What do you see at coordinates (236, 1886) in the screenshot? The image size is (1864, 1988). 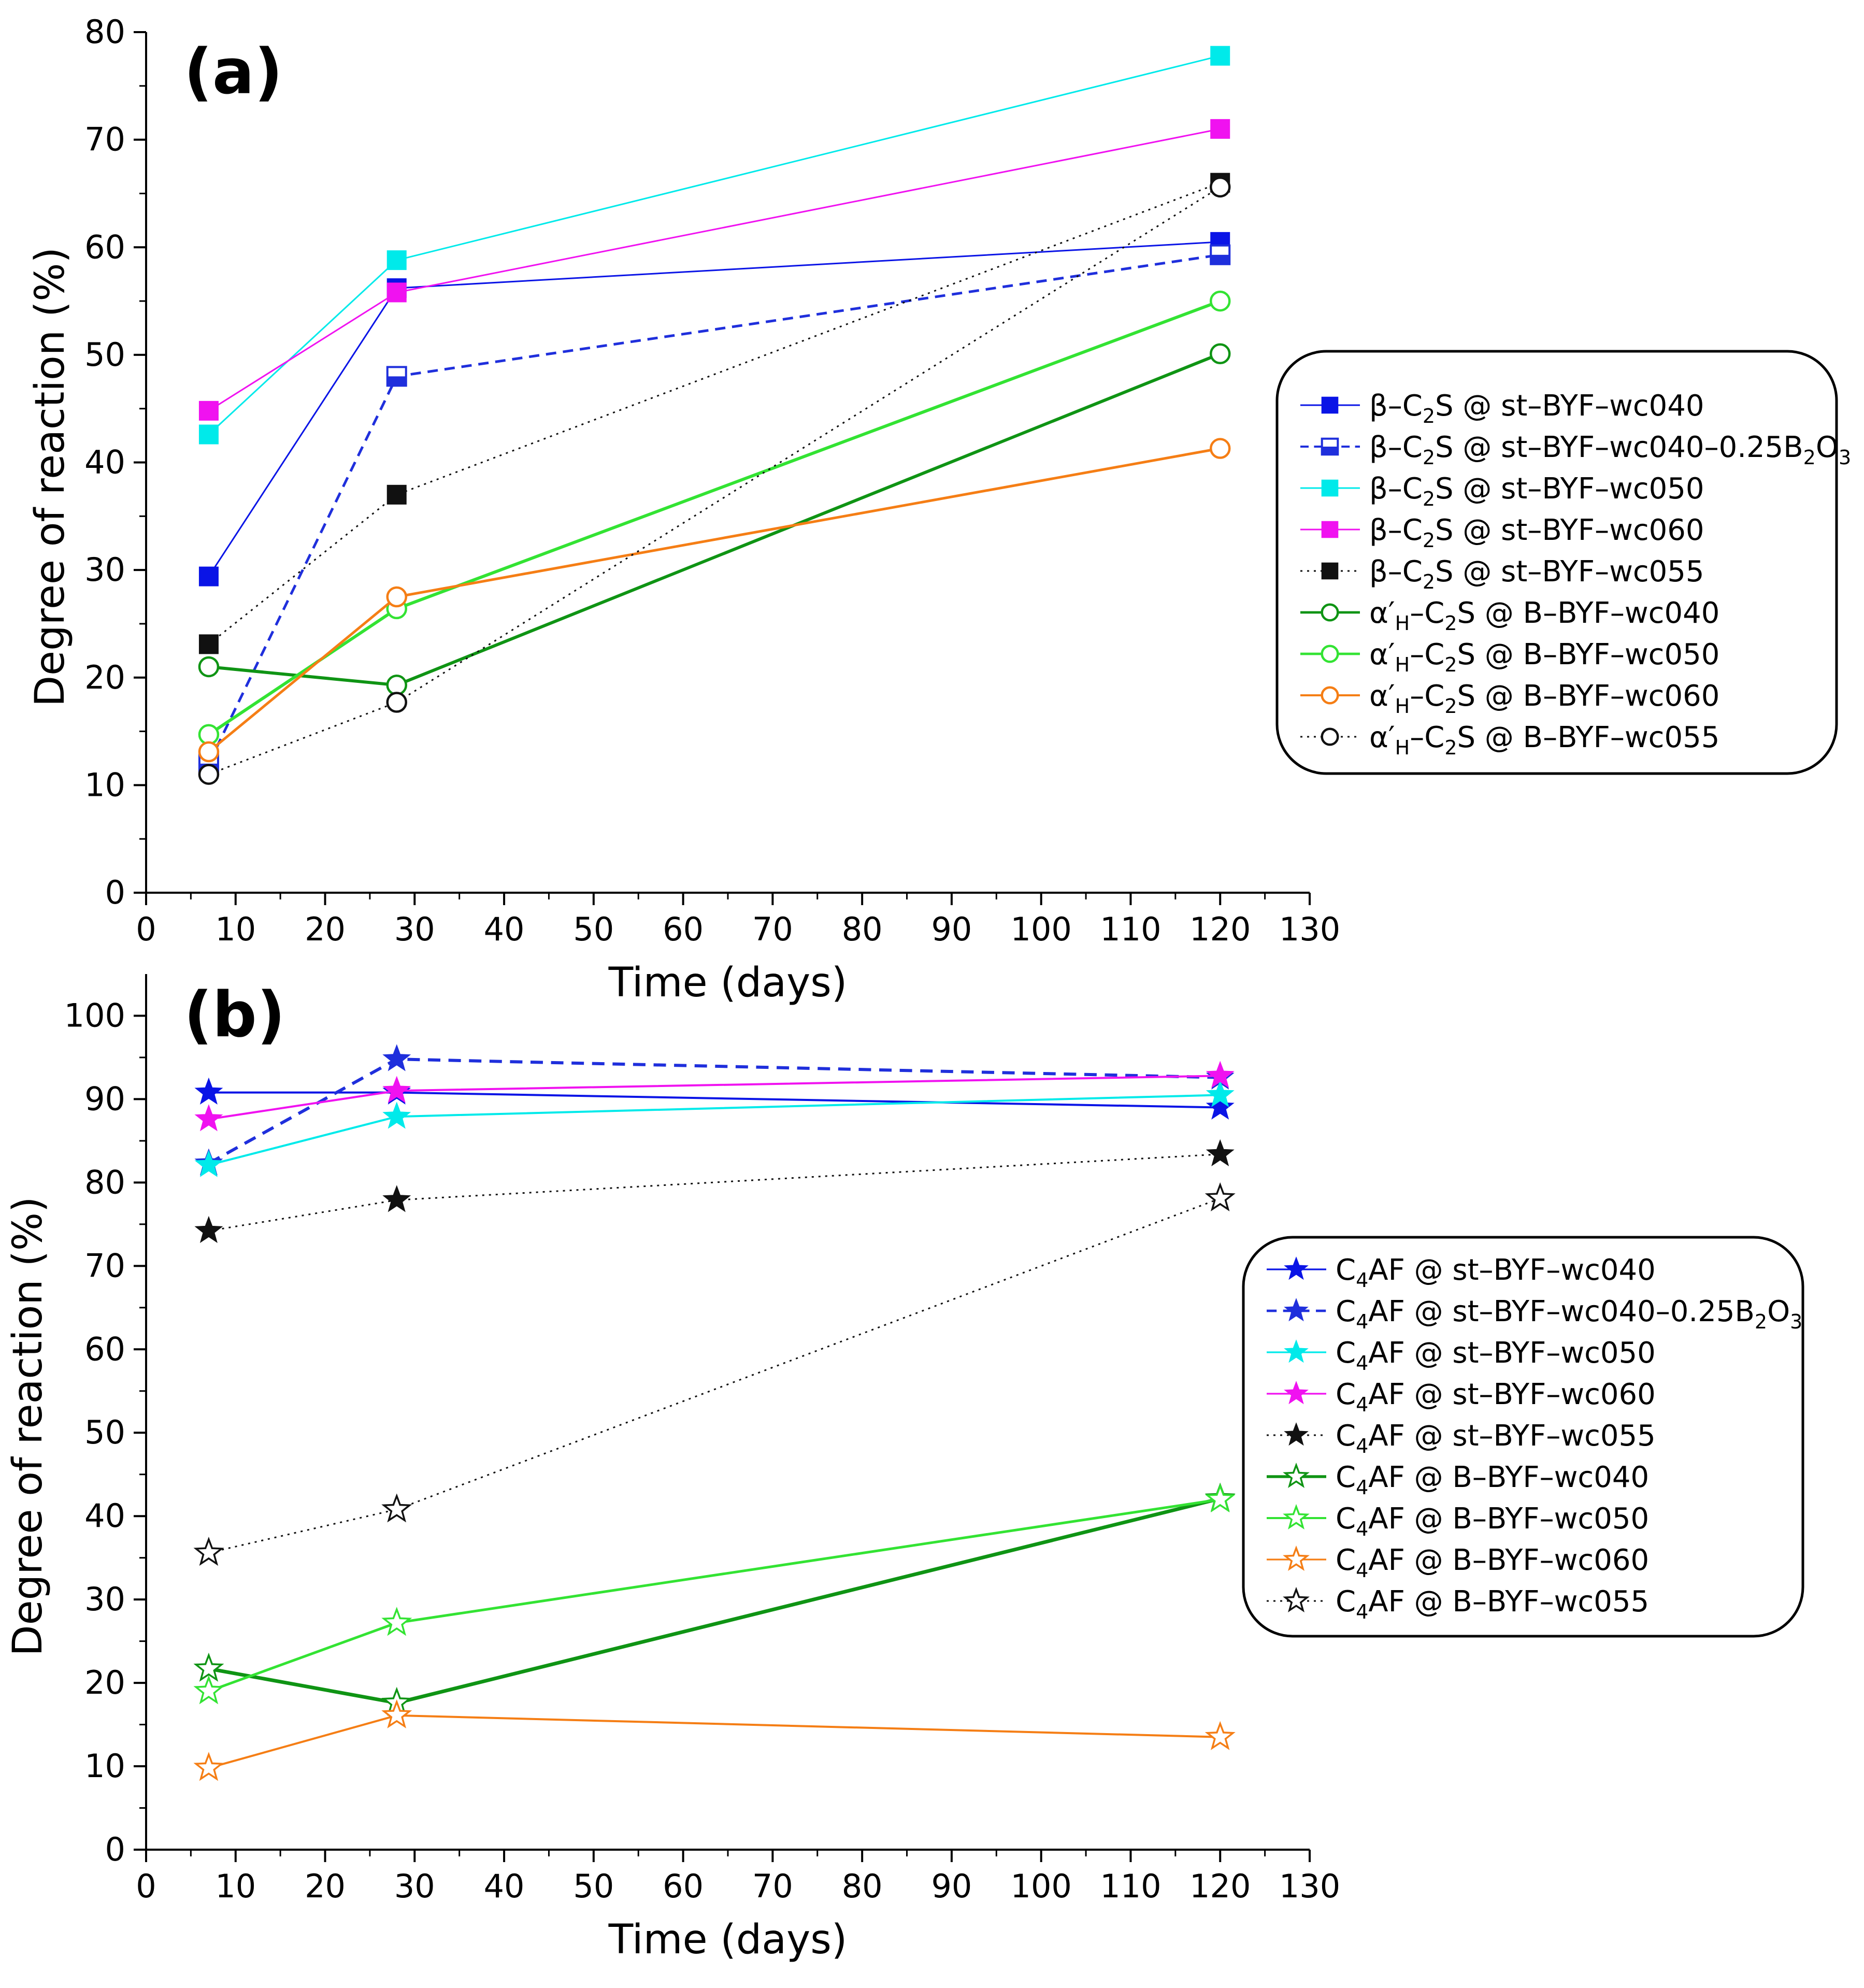 I see `x-tick-label: 10` at bounding box center [236, 1886].